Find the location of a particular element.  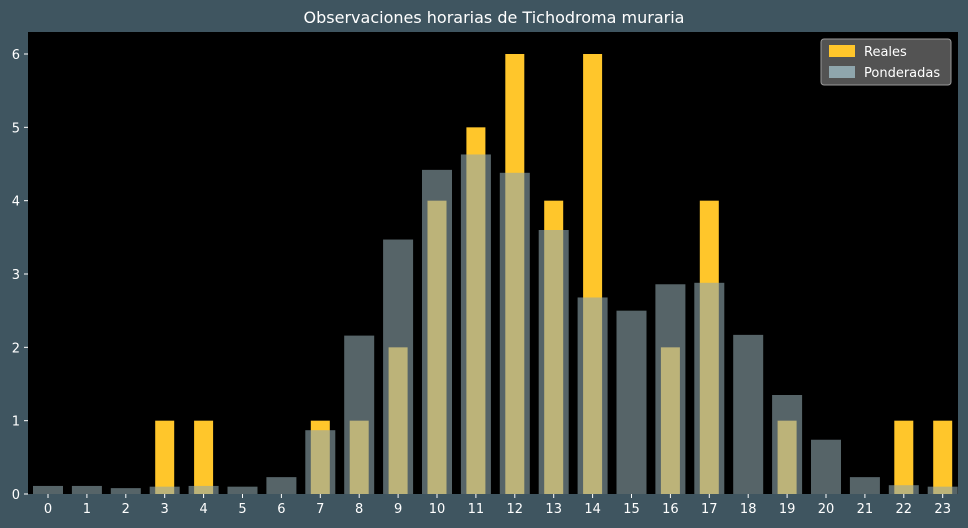

x-tick-label-4: 4 is located at coordinates (203, 509).